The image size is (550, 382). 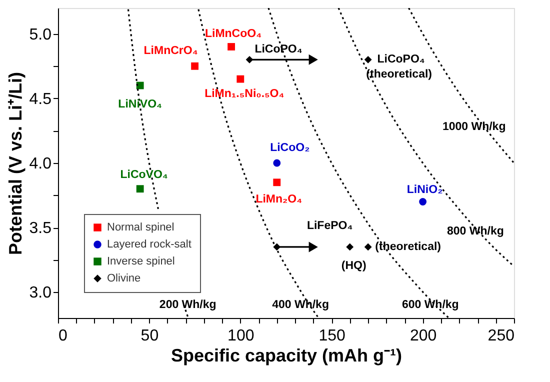 I want to click on legend-label: Olivine, so click(x=124, y=278).